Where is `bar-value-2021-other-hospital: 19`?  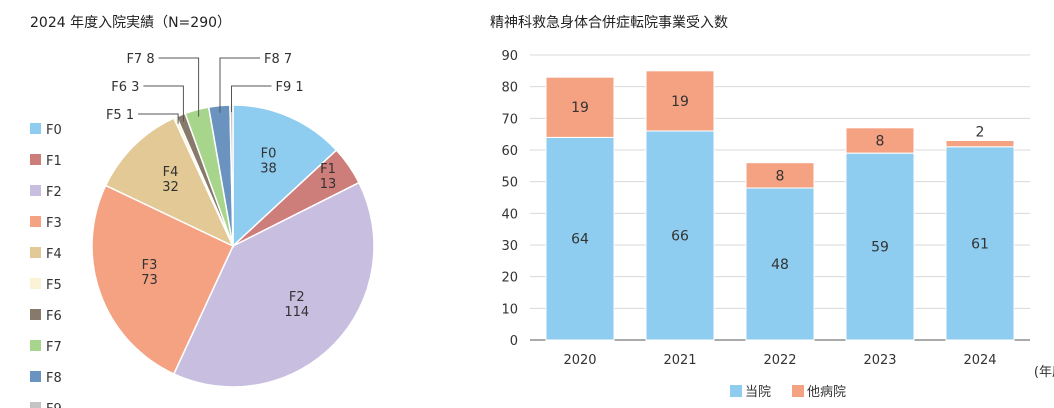 bar-value-2021-other-hospital: 19 is located at coordinates (680, 102).